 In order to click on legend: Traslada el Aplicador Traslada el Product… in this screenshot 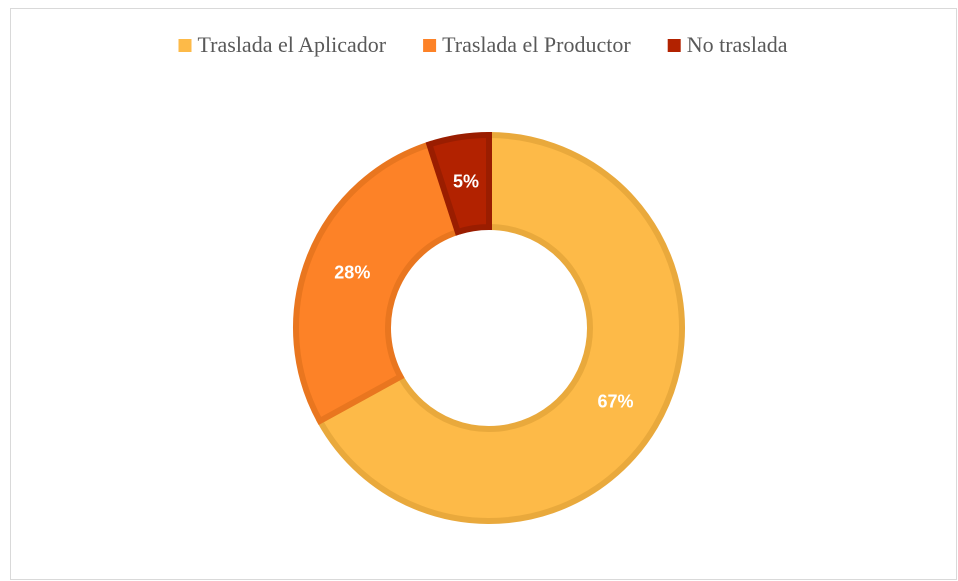, I will do `click(483, 44)`.